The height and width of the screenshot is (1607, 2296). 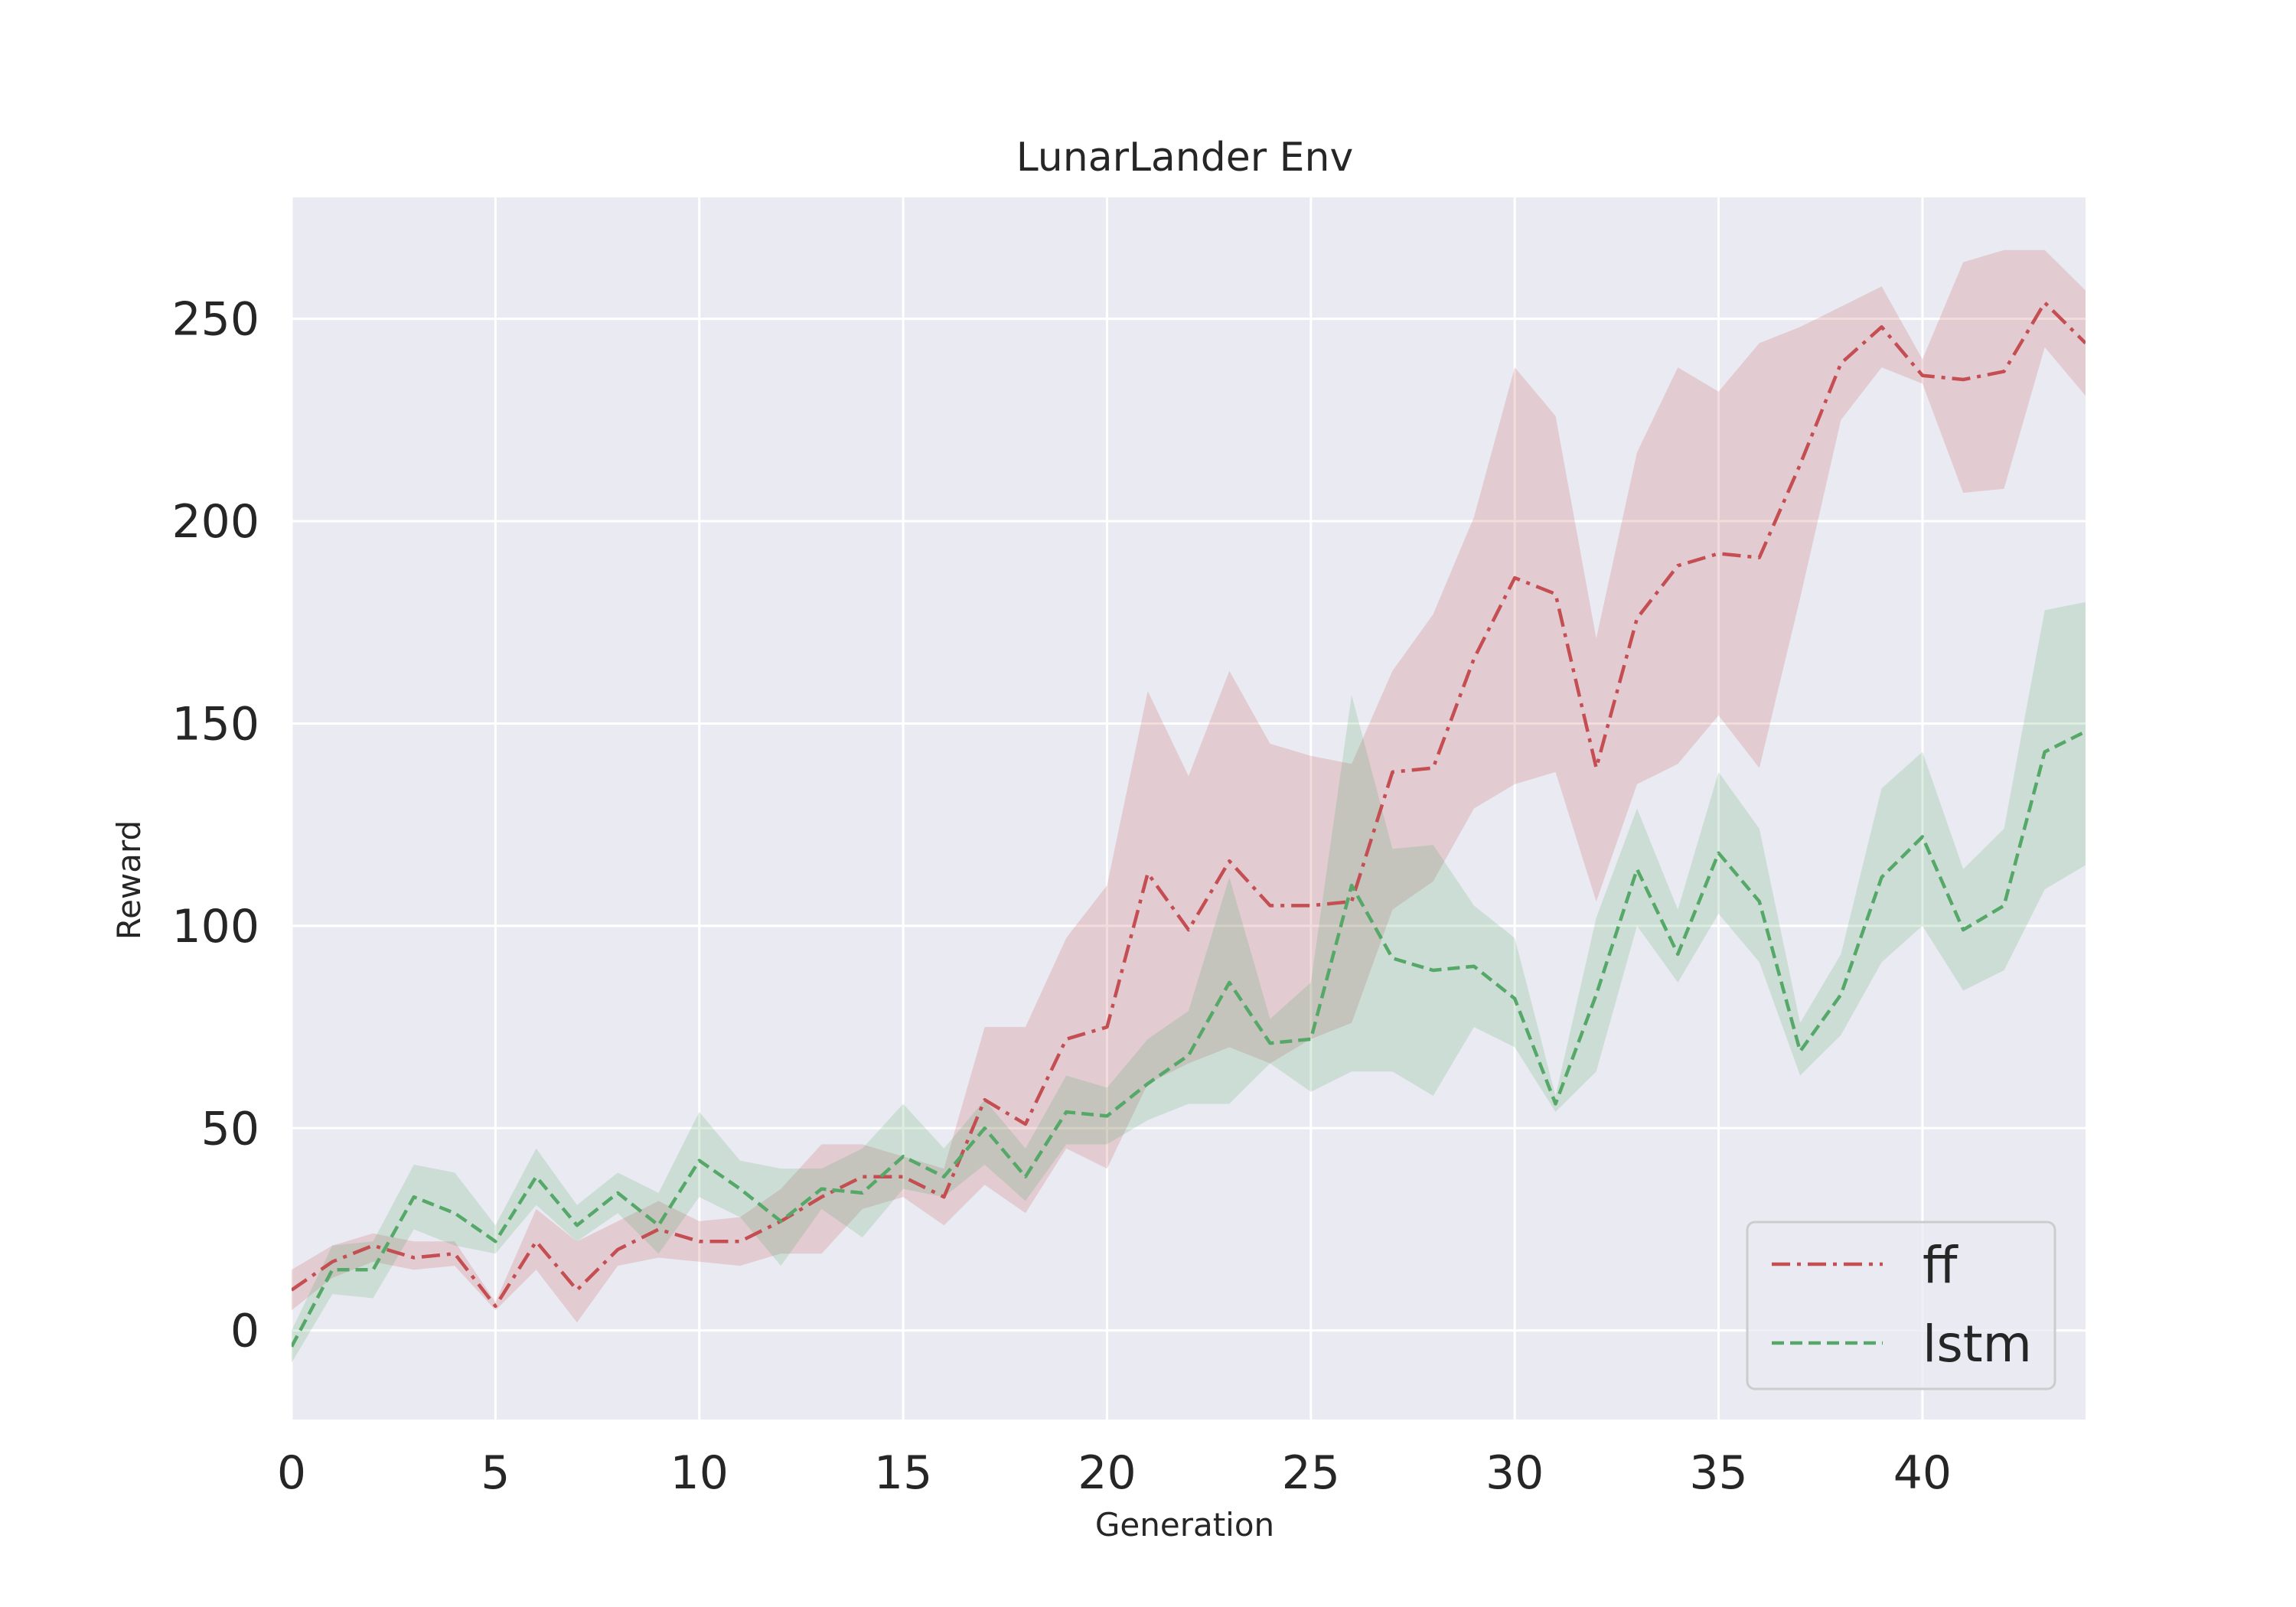 What do you see at coordinates (1718, 1473) in the screenshot?
I see `x-tick-label: 35` at bounding box center [1718, 1473].